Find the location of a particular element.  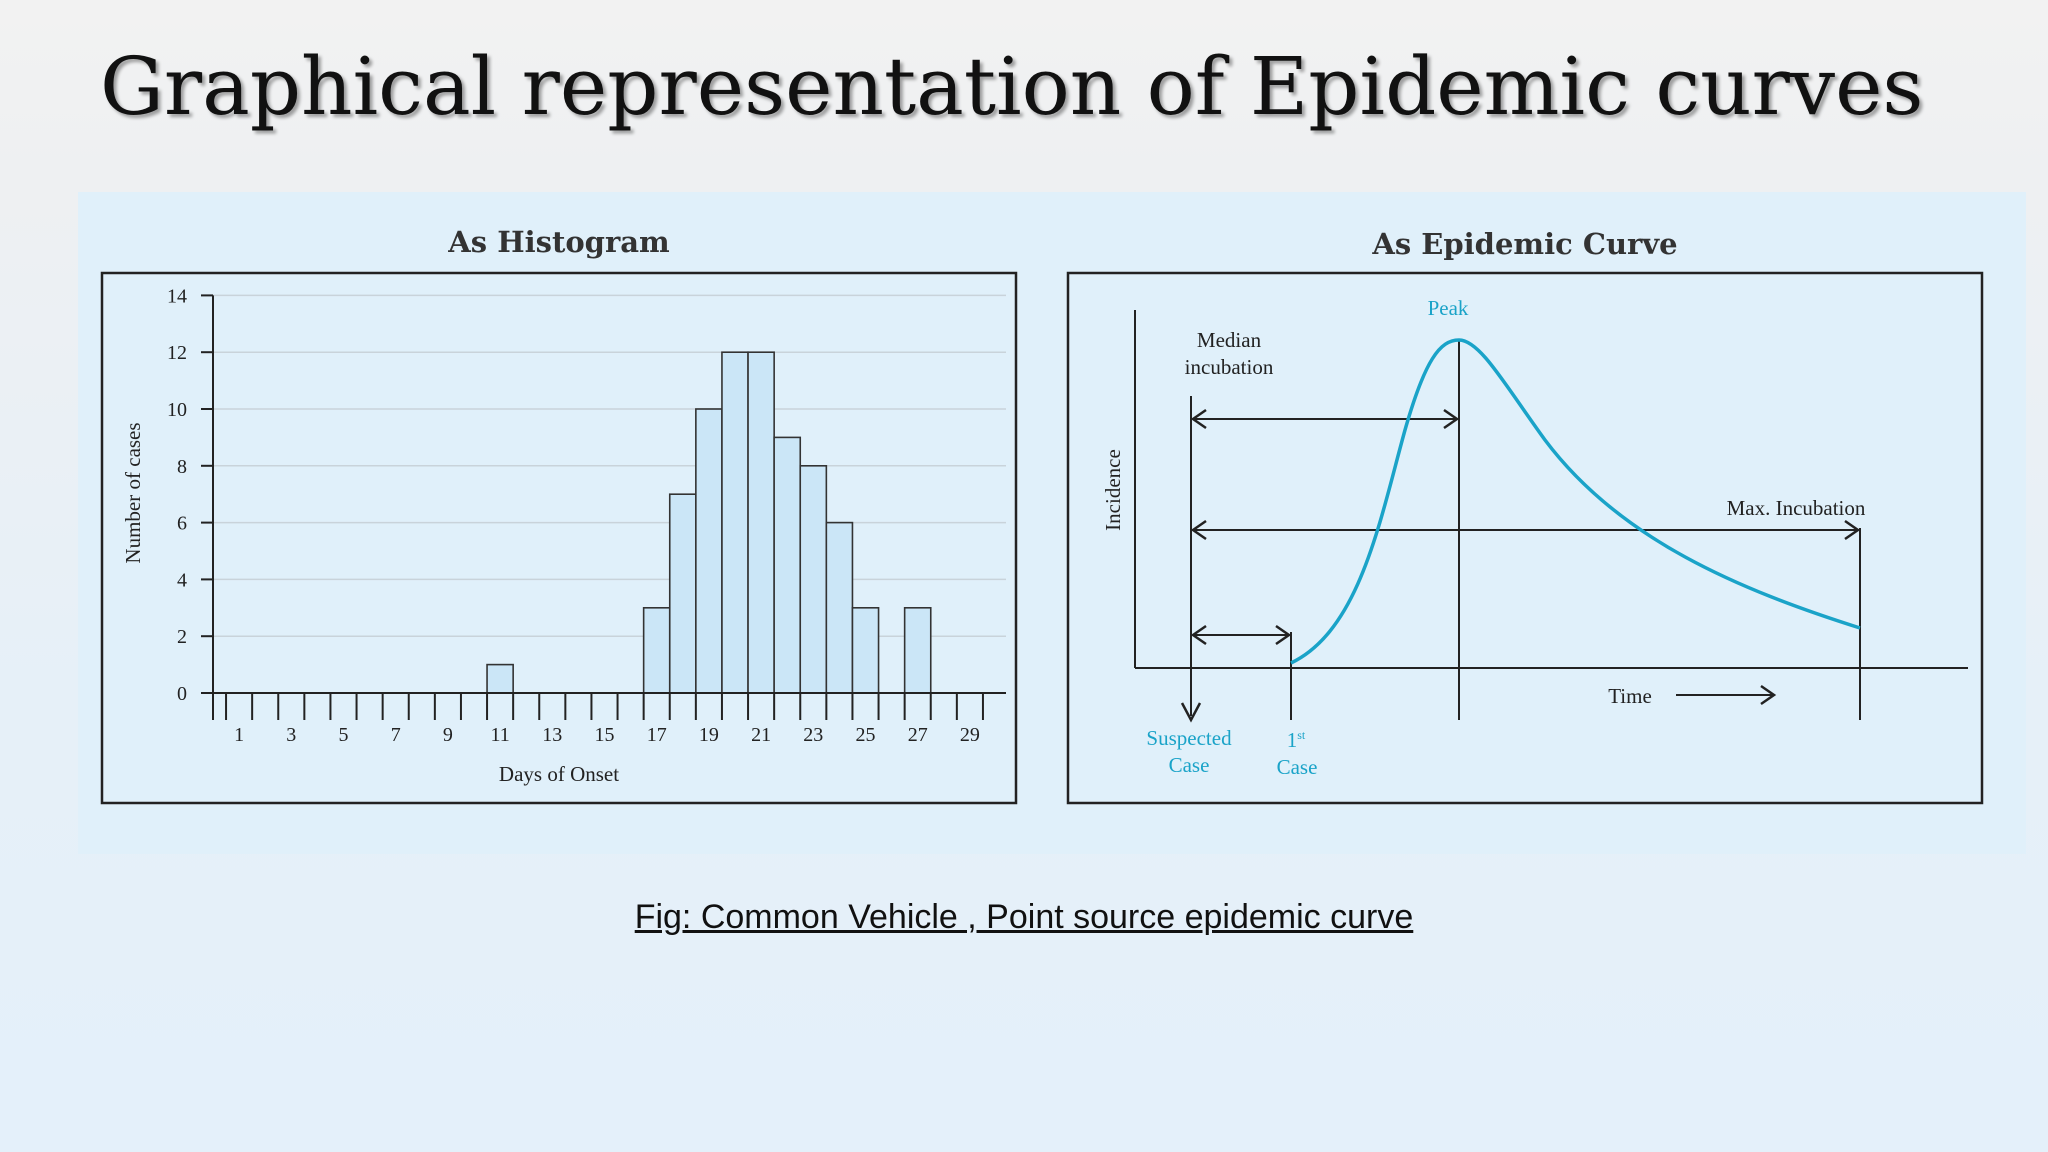

x-tick-label: 19 is located at coordinates (709, 735).